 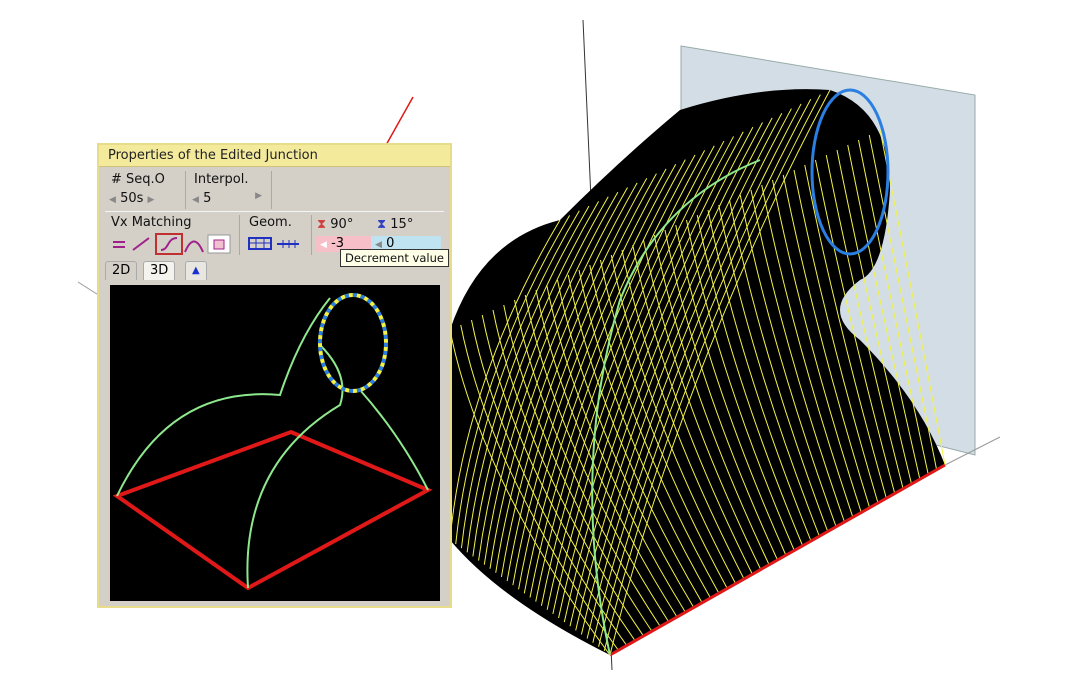 I want to click on tab-3d: 3D, so click(x=159, y=270).